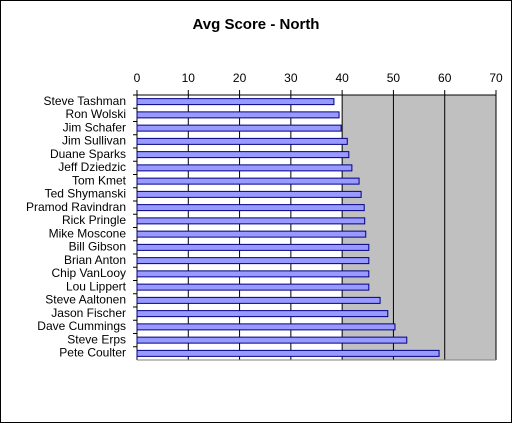 The width and height of the screenshot is (512, 423). I want to click on y-tick-label: Jim Sullivan, so click(94, 141).